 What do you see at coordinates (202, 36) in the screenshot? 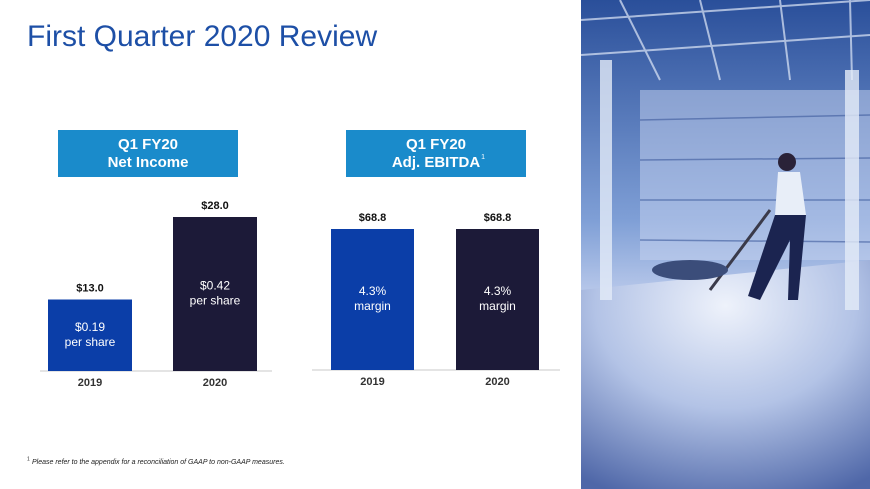
I see `slide-title: First Quarter 2020 Review` at bounding box center [202, 36].